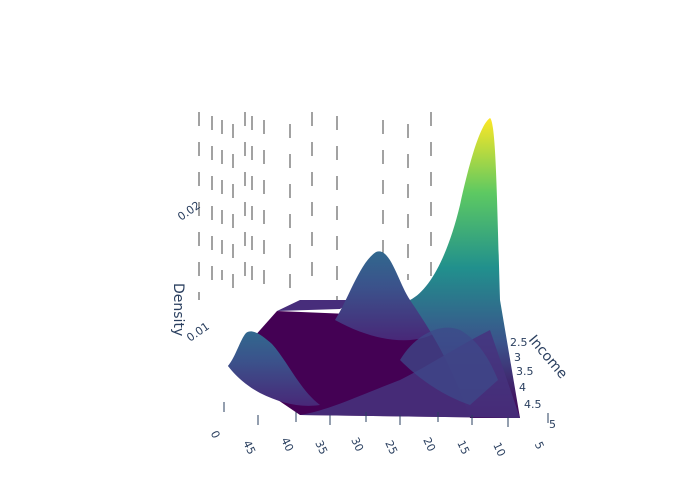 The image size is (700, 500). Describe the element at coordinates (522, 387) in the screenshot. I see `y-tick-label: 4` at that location.